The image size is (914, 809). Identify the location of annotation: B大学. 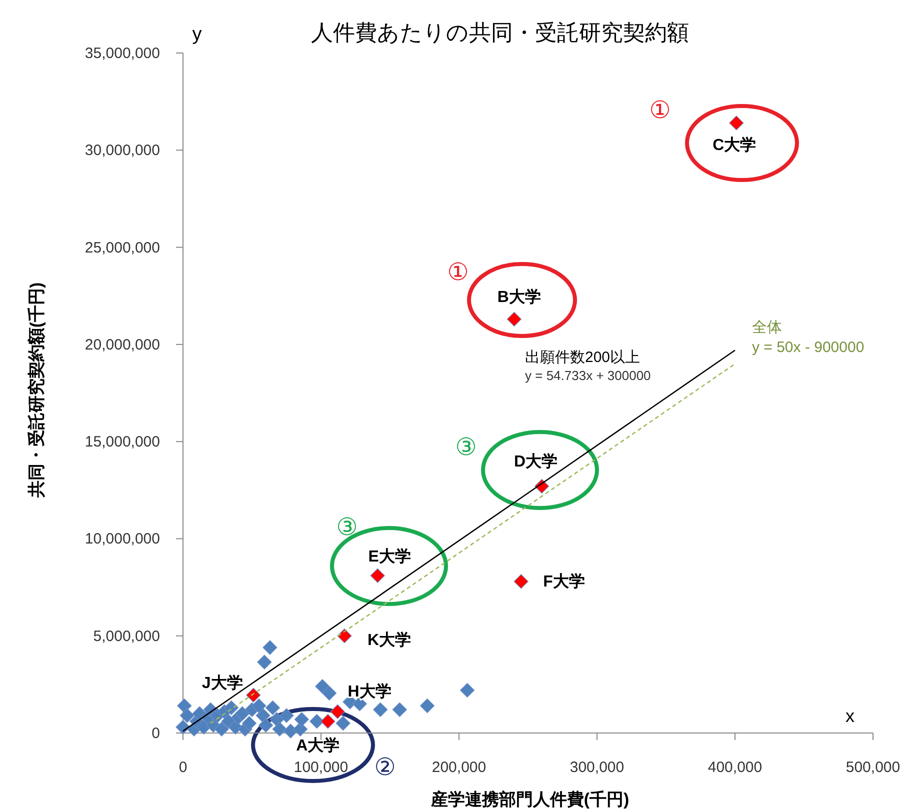
(519, 297).